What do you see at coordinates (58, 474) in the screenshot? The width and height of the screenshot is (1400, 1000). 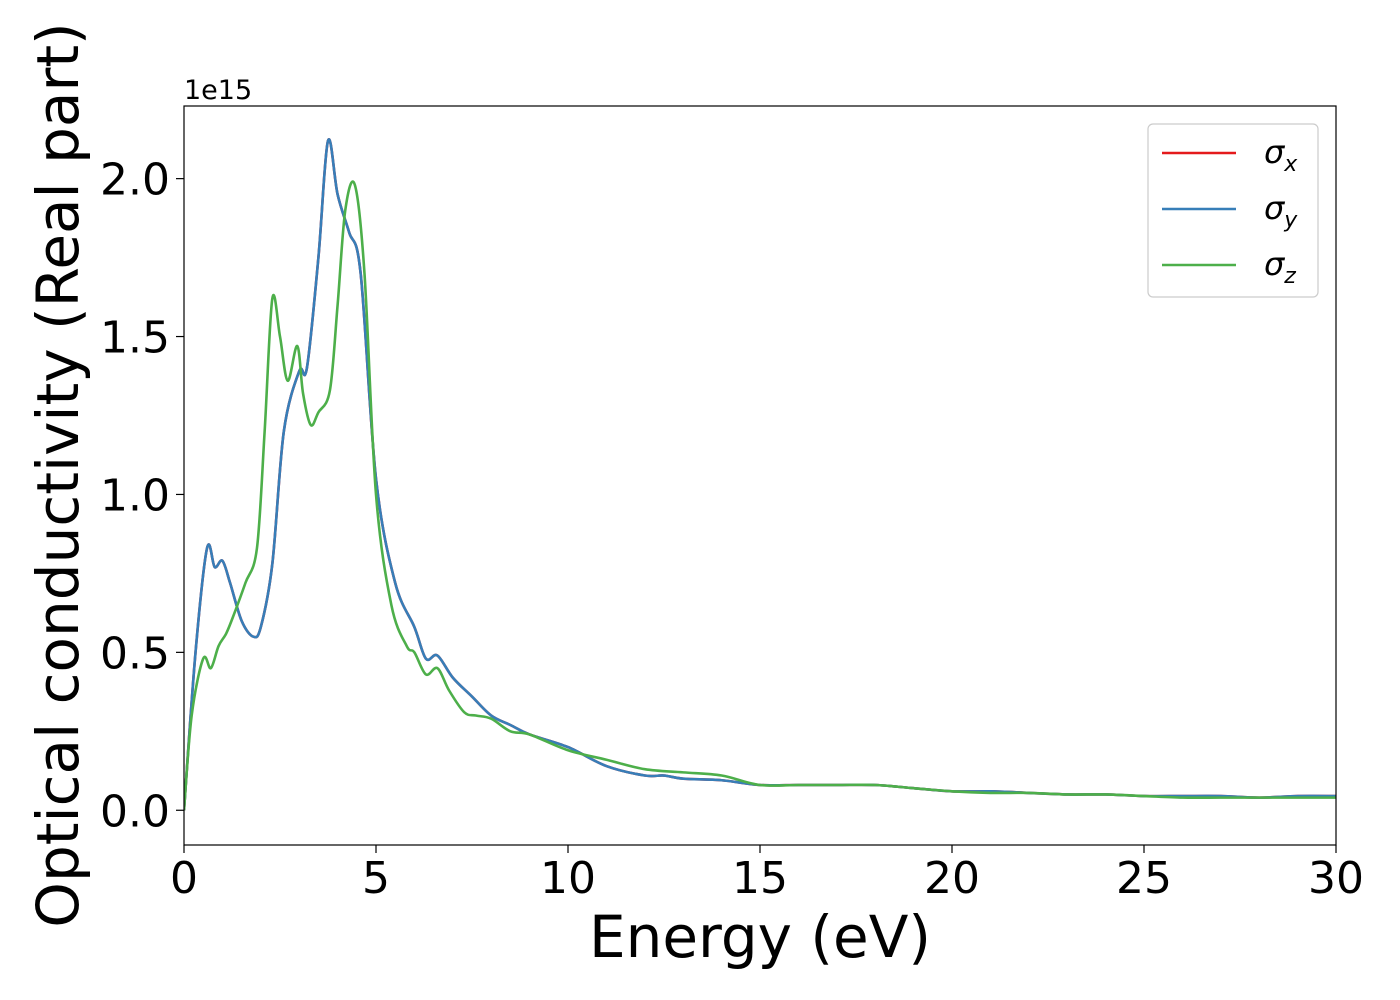 I see `y-axis-title: Optical conductivity (Real part)` at bounding box center [58, 474].